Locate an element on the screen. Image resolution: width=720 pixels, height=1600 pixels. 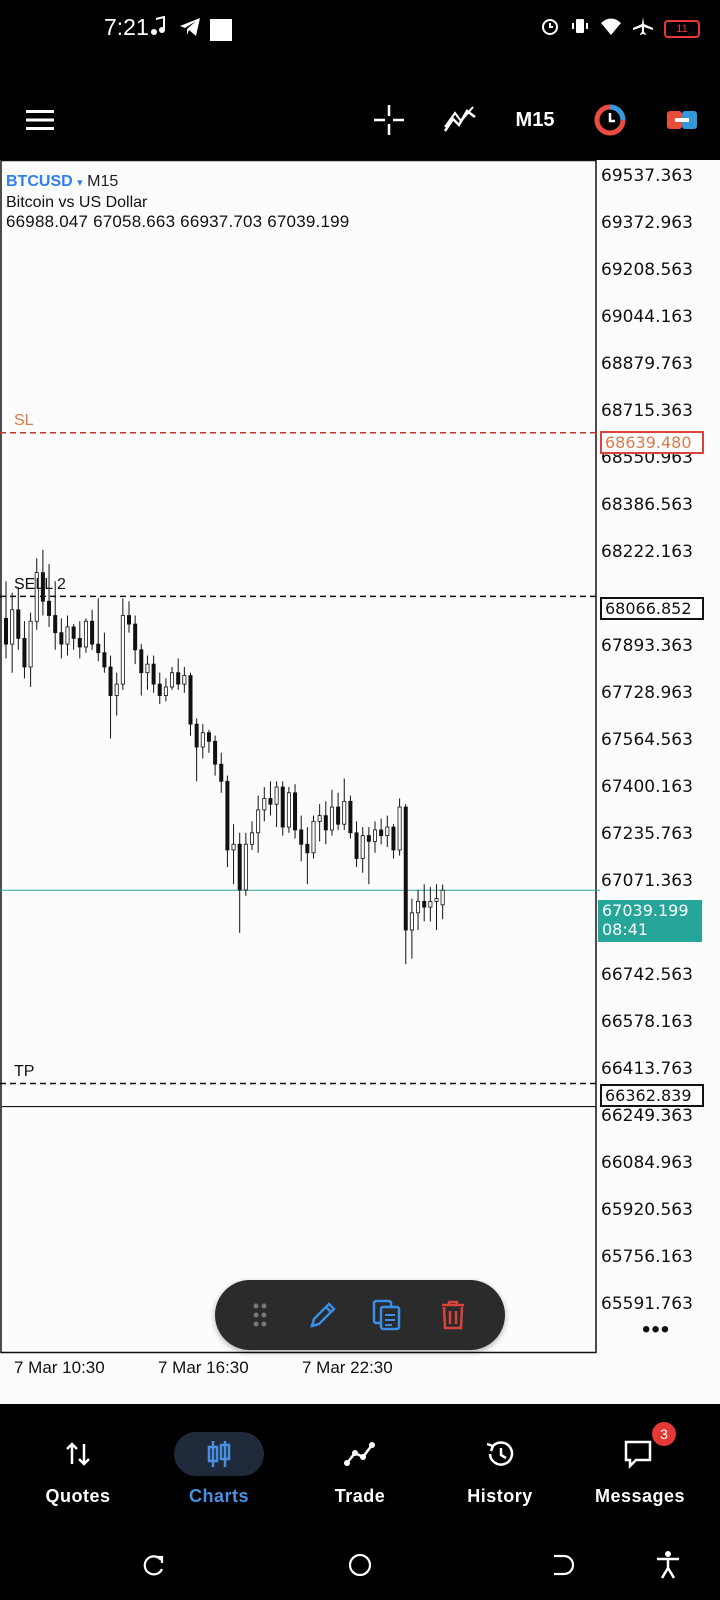
nav-quotes-label: Quotes is located at coordinates (78, 1496).